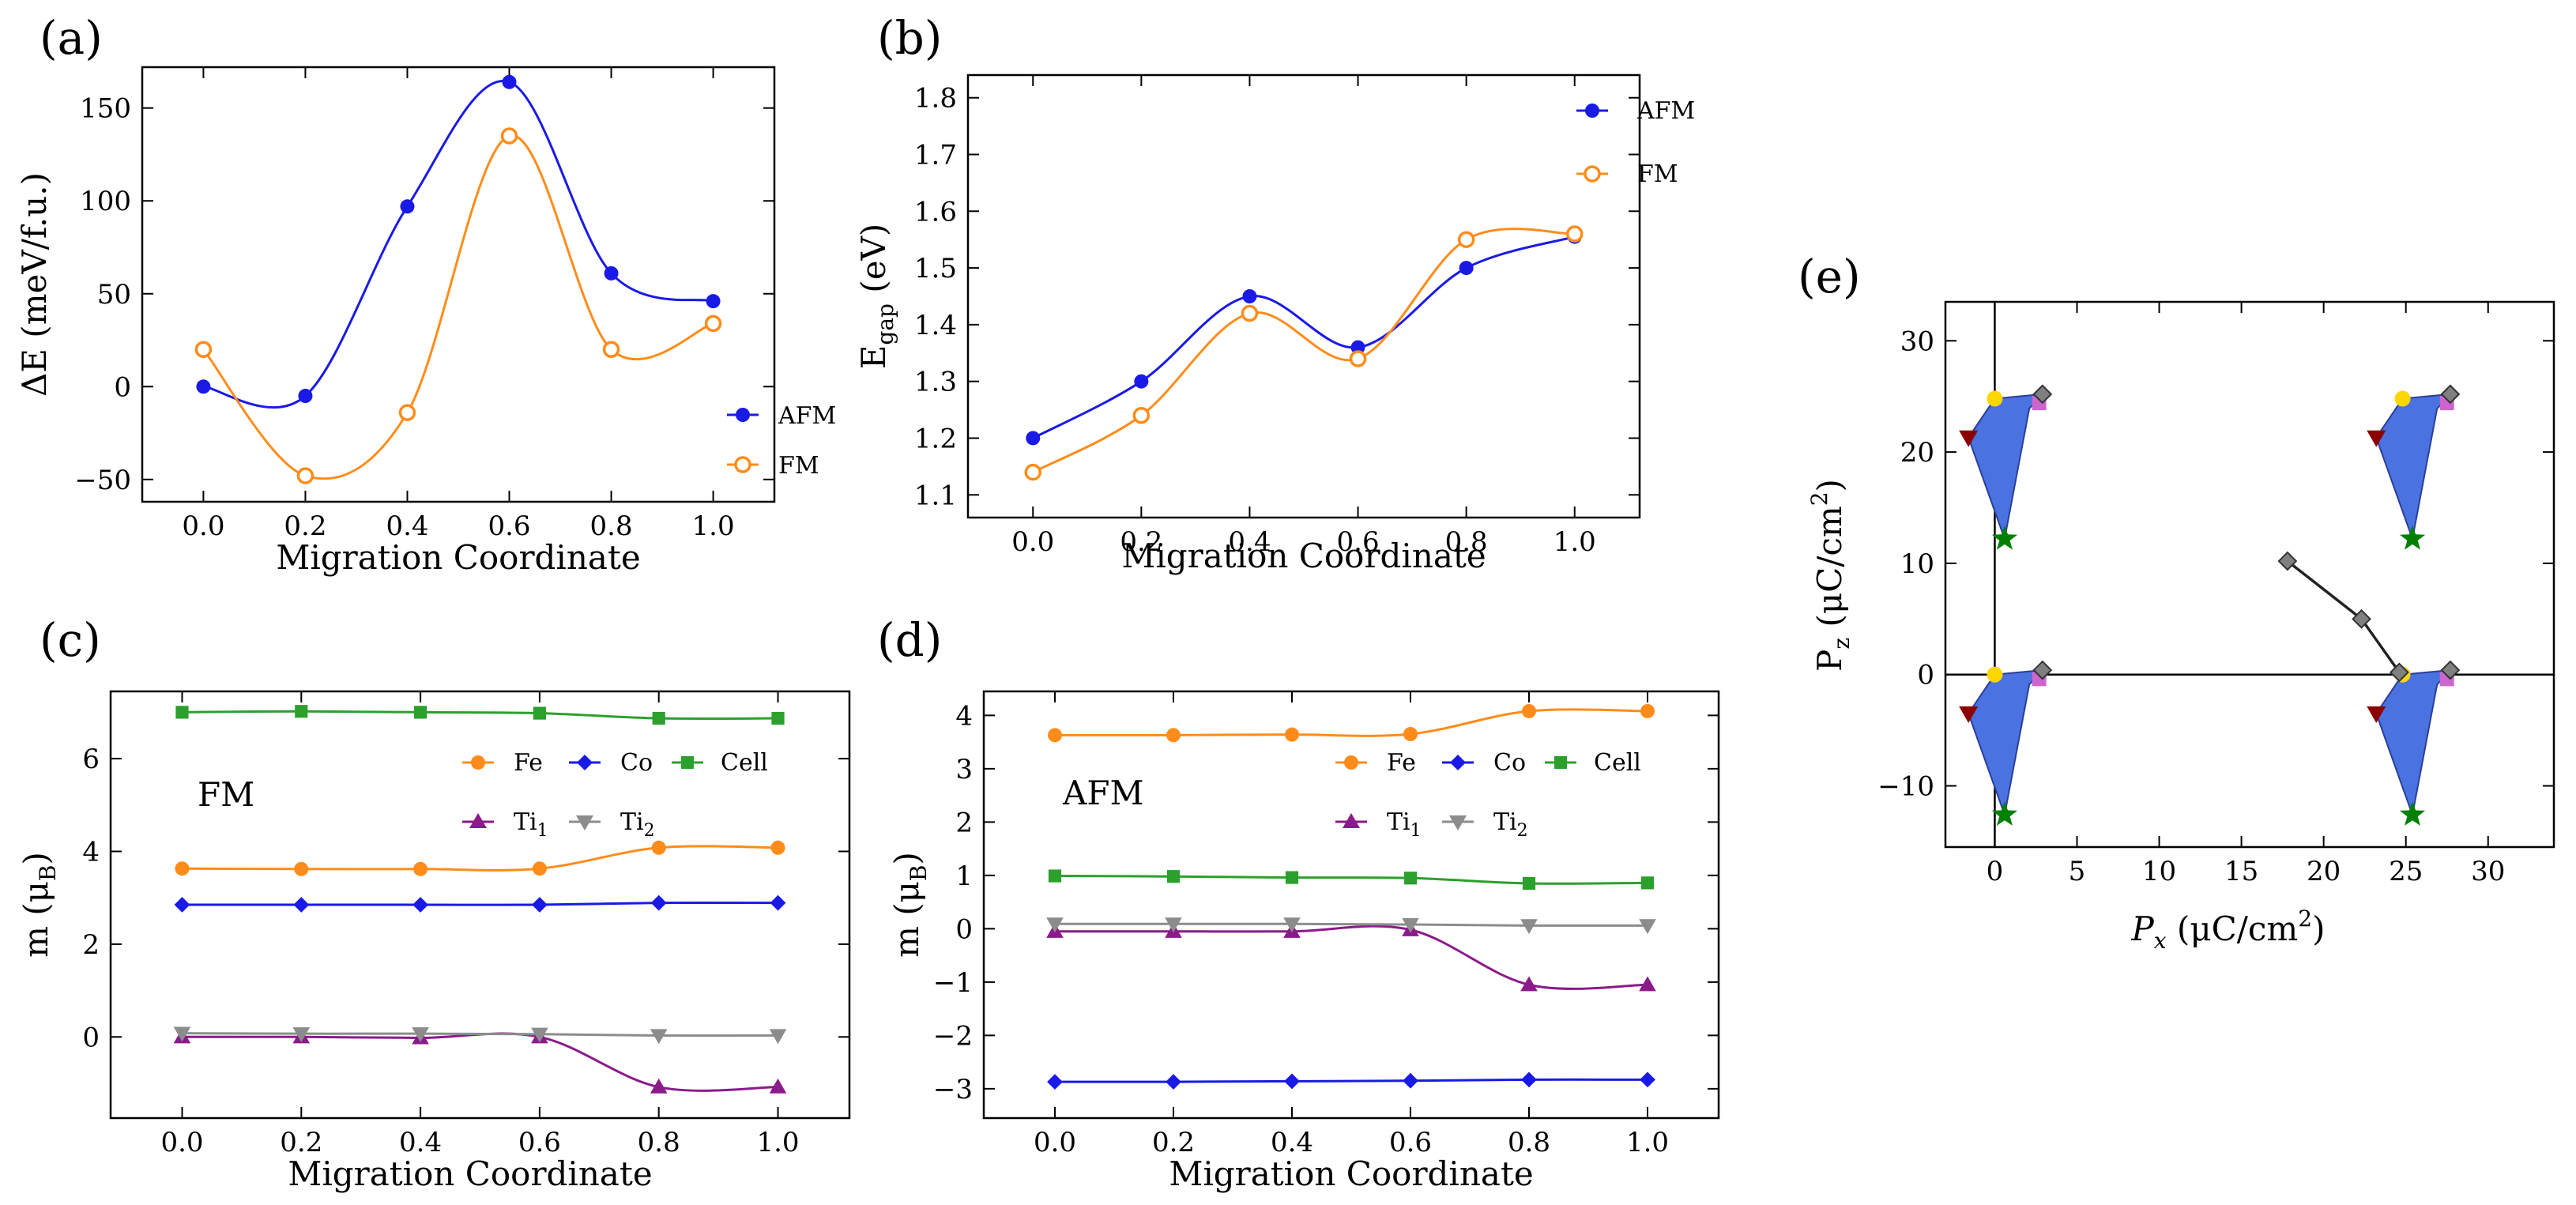  Describe the element at coordinates (964, 769) in the screenshot. I see `panel-d-ytick-label: 3` at that location.